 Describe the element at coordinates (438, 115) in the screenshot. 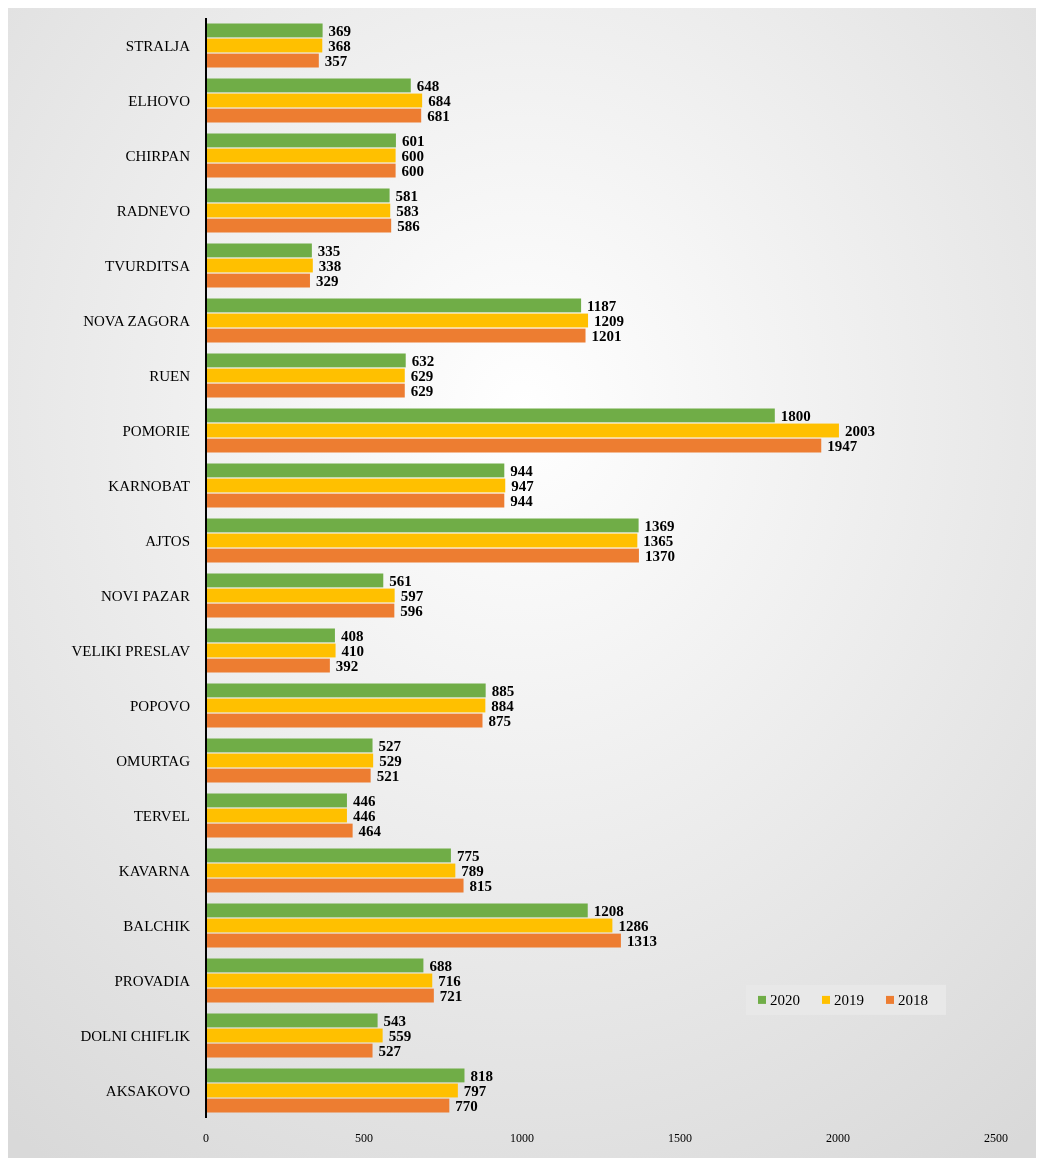

I see `data-label: 681` at that location.